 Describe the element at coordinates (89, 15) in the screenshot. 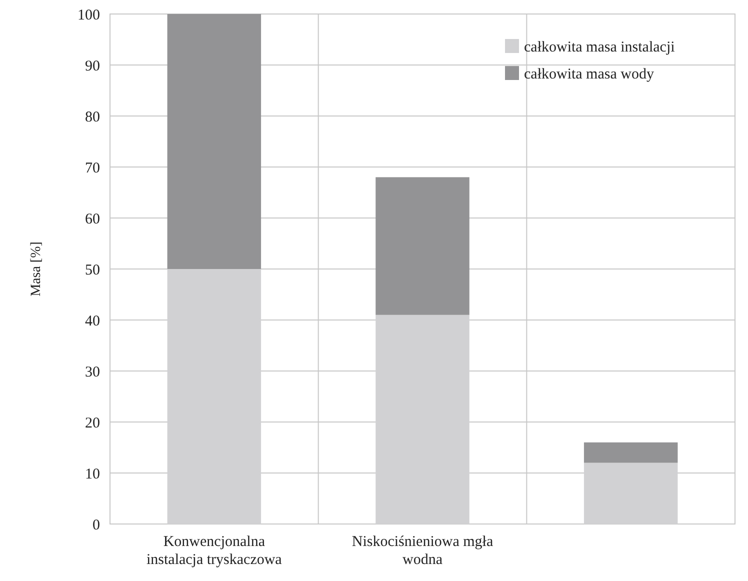

I see `y-tick-label: 100` at that location.